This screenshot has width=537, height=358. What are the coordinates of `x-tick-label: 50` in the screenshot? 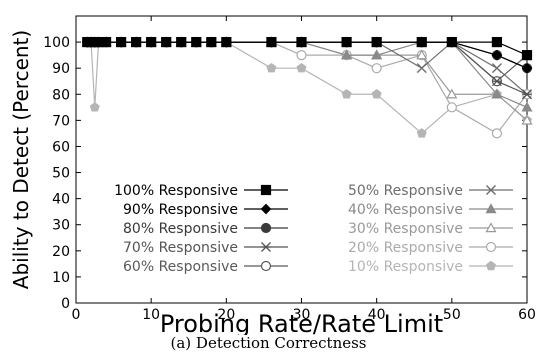 It's located at (452, 315).